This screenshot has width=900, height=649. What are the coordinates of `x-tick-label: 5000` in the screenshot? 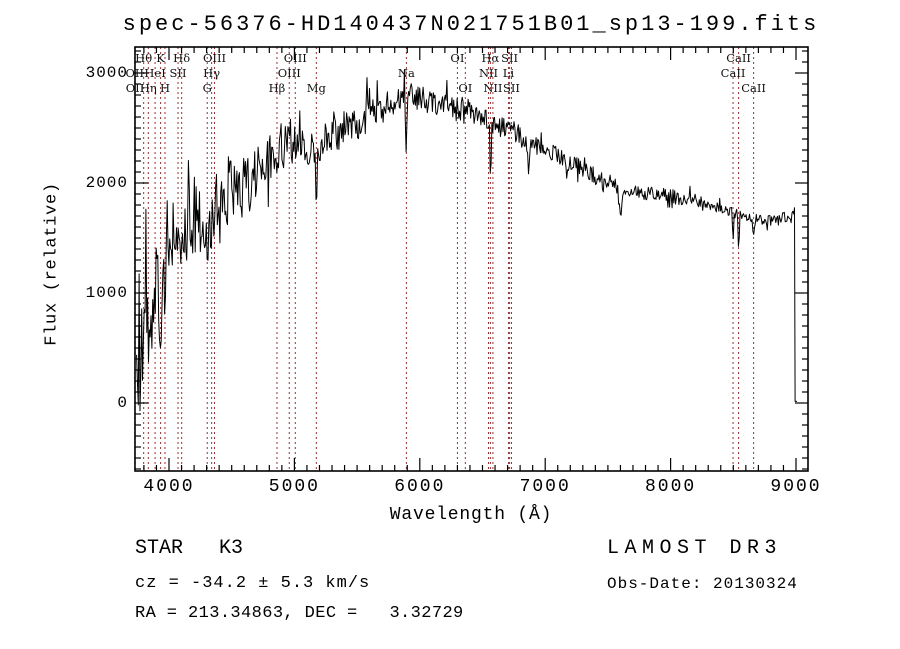 It's located at (294, 487).